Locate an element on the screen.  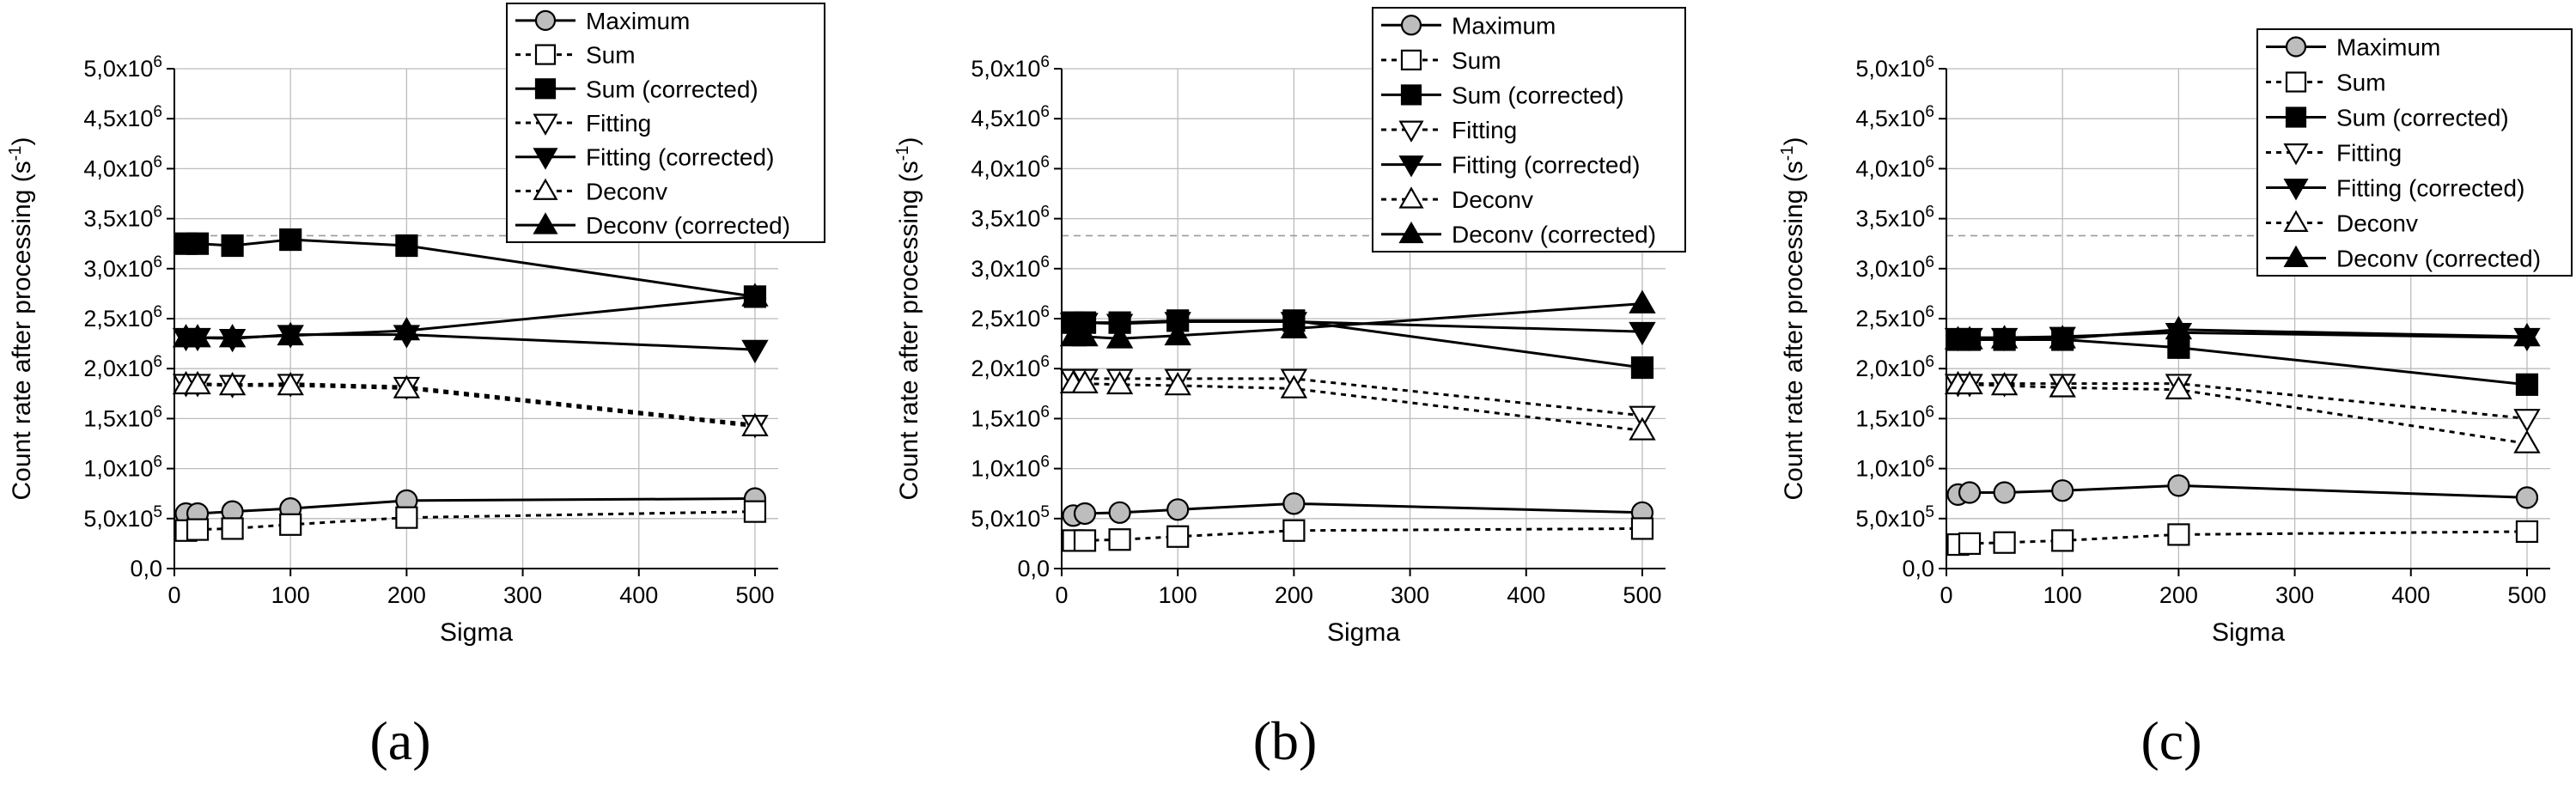
y-tick-label-5: 2,5x10⁶ is located at coordinates (1010, 318).